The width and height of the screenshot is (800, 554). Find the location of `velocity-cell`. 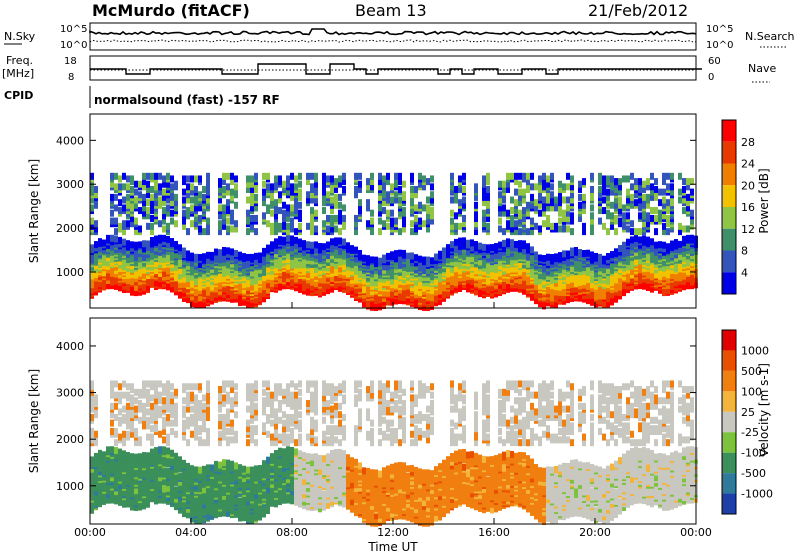

velocity-cell is located at coordinates (92, 398).